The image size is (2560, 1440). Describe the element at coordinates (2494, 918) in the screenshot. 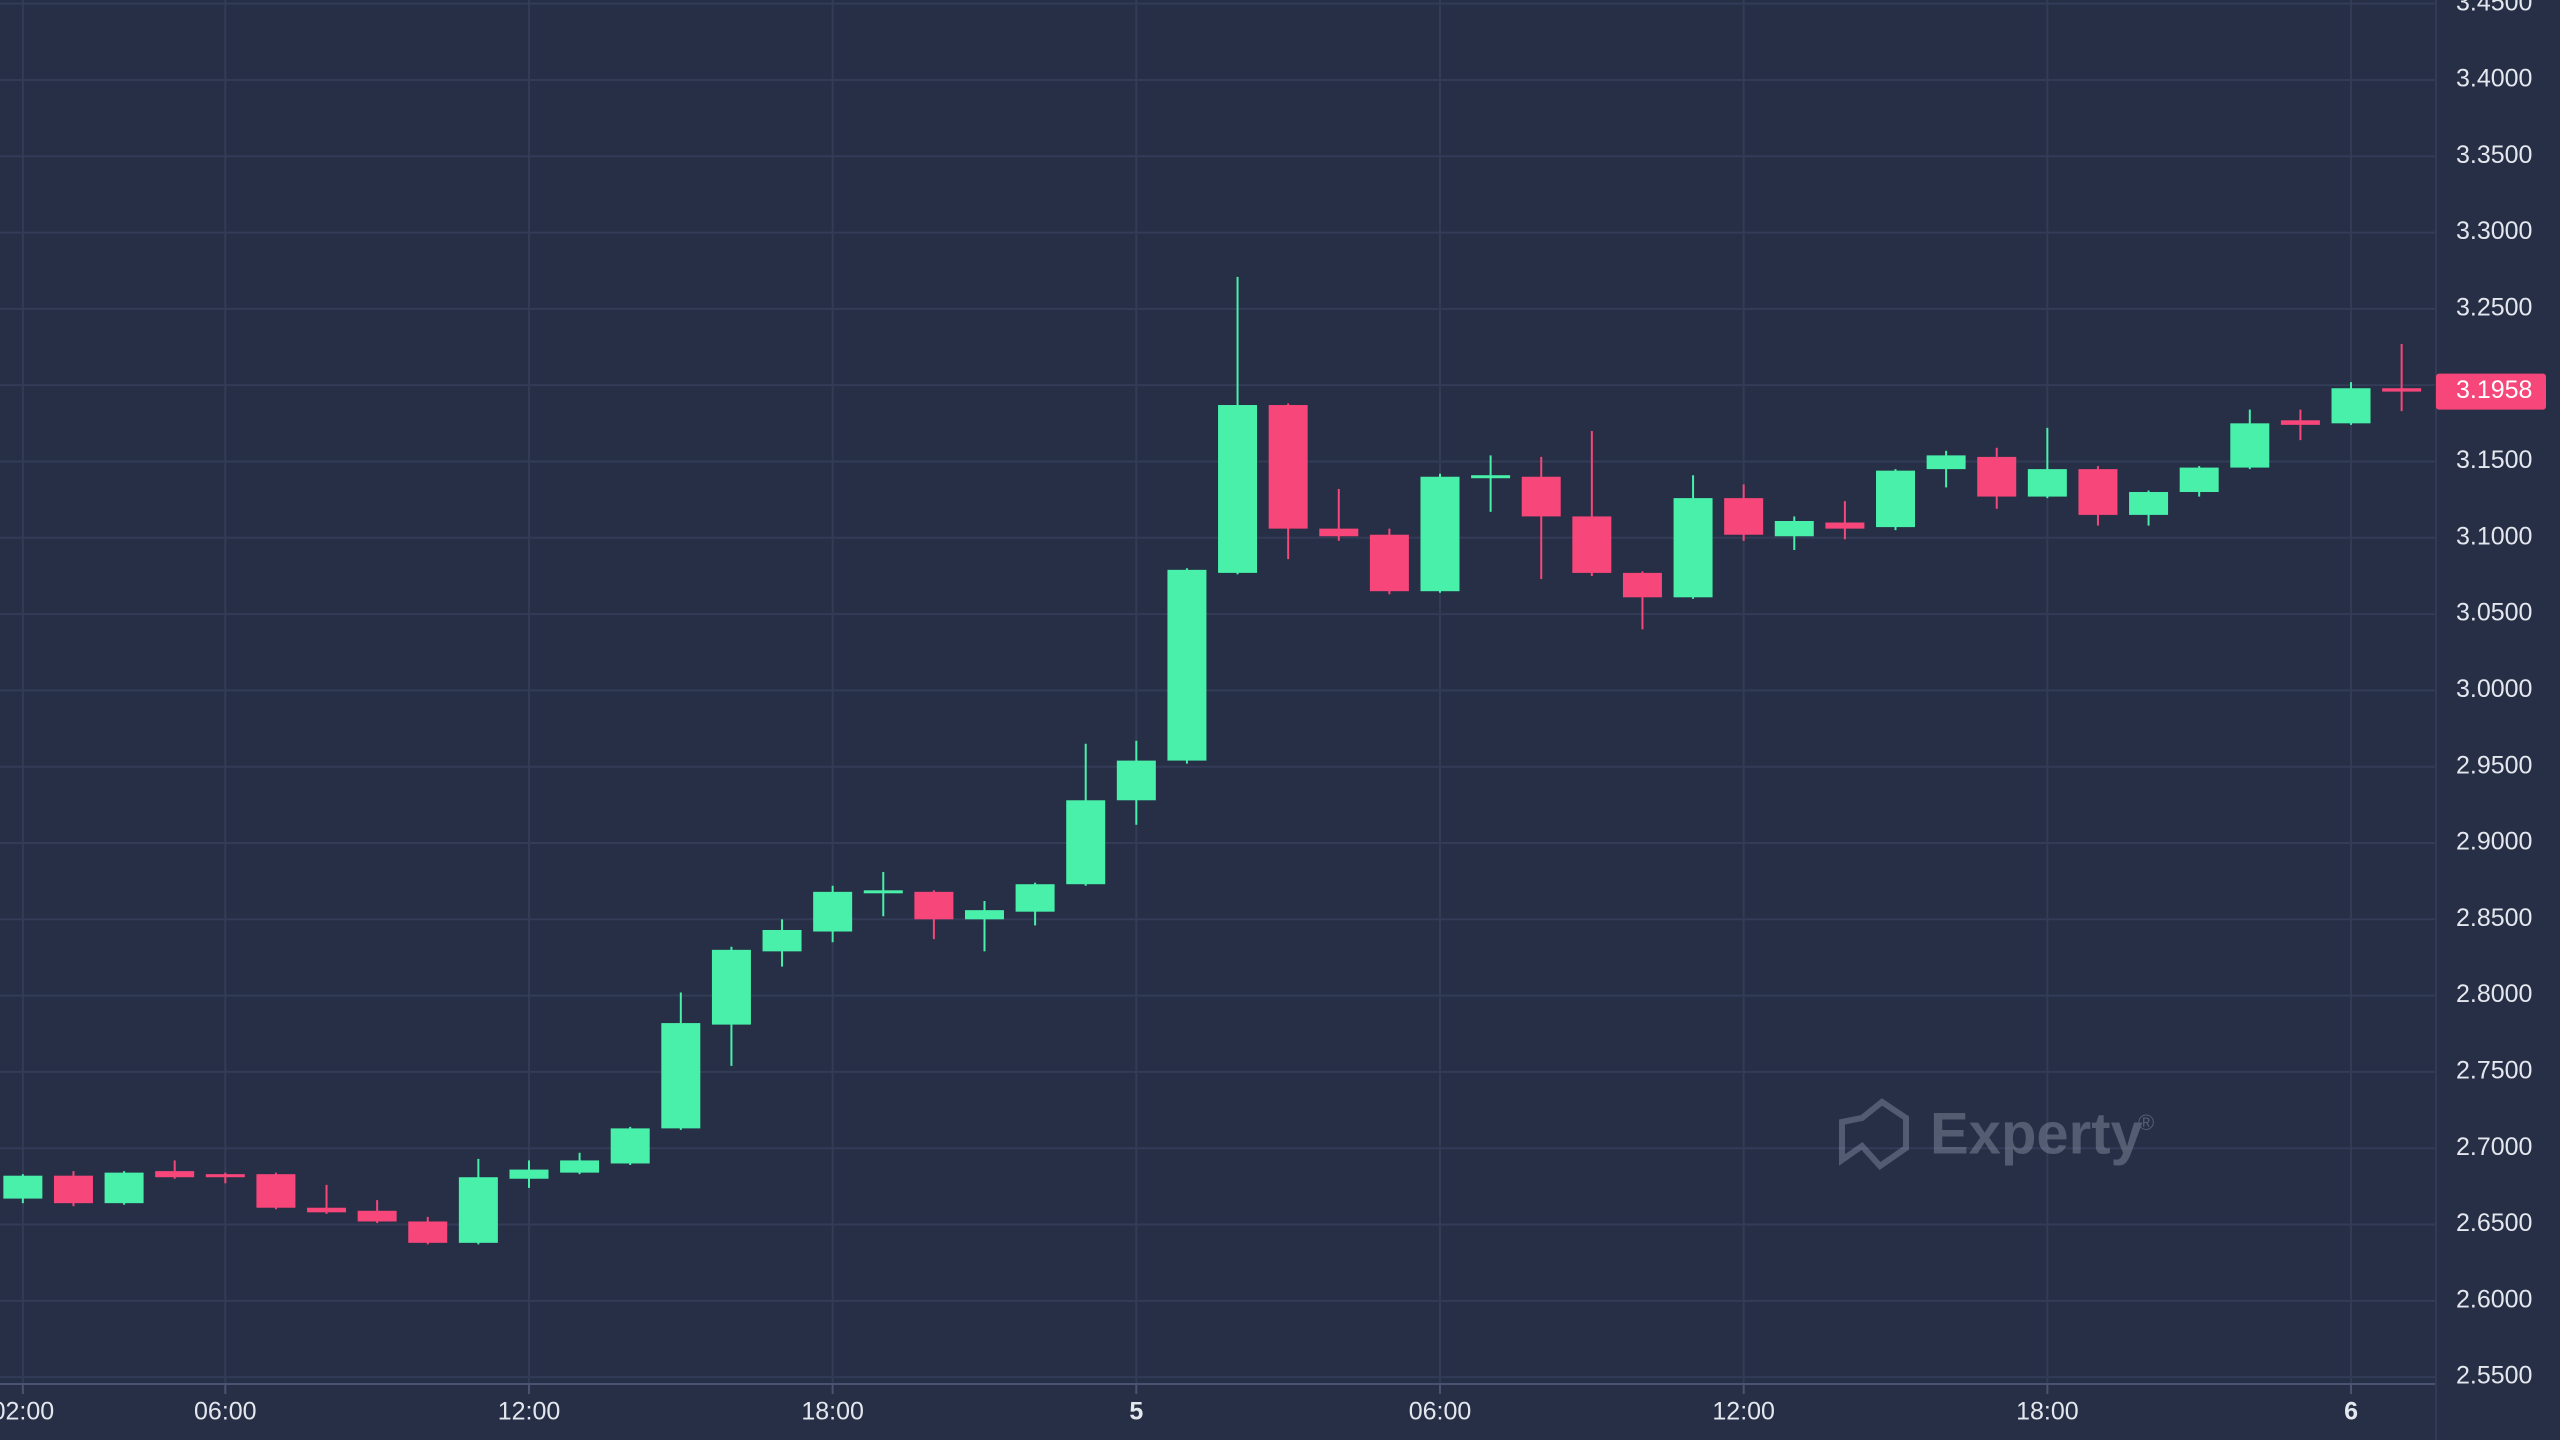

I see `y-tick-label: 2.8500` at that location.